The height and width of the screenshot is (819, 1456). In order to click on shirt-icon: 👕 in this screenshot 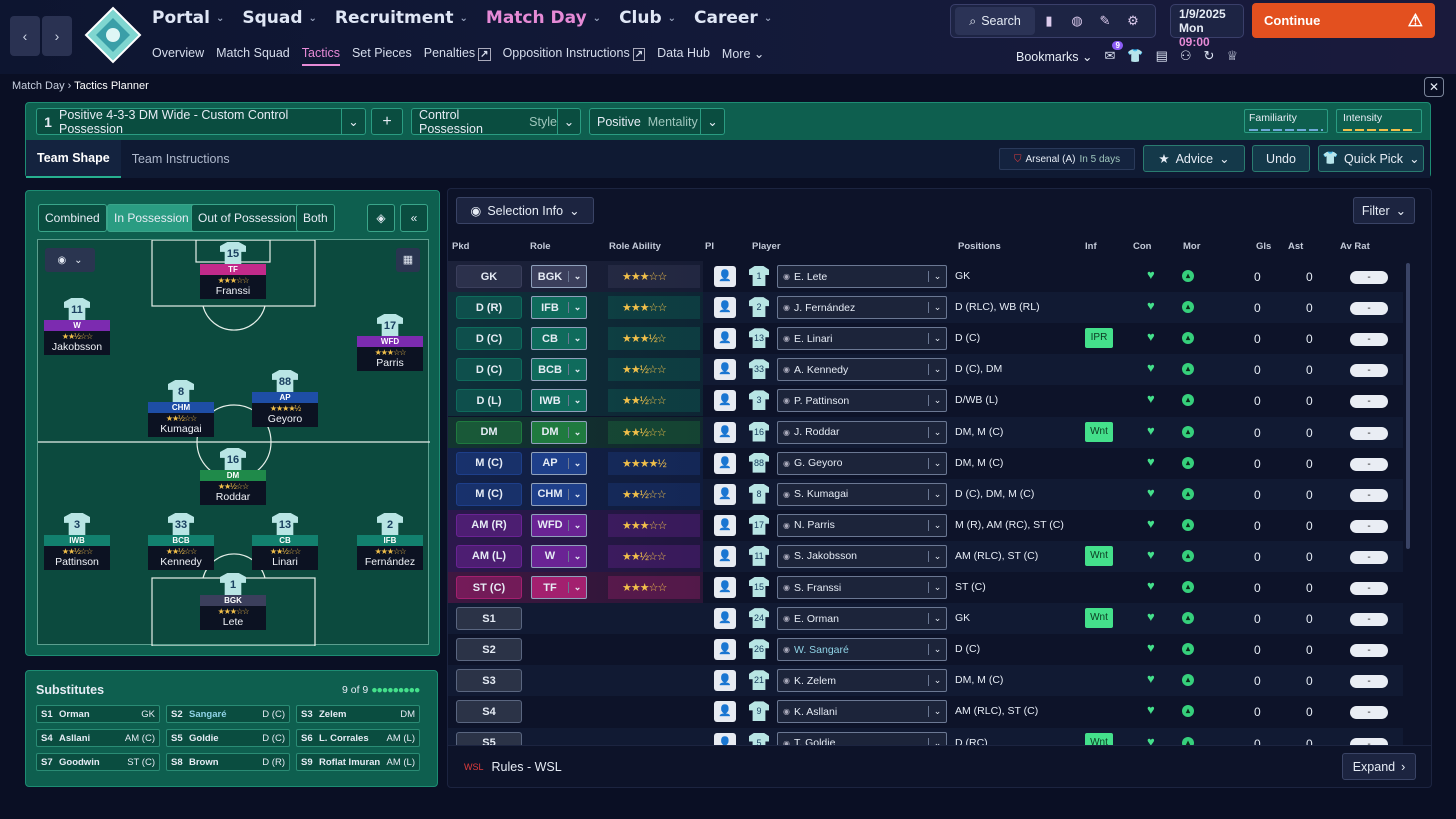, I will do `click(1135, 55)`.